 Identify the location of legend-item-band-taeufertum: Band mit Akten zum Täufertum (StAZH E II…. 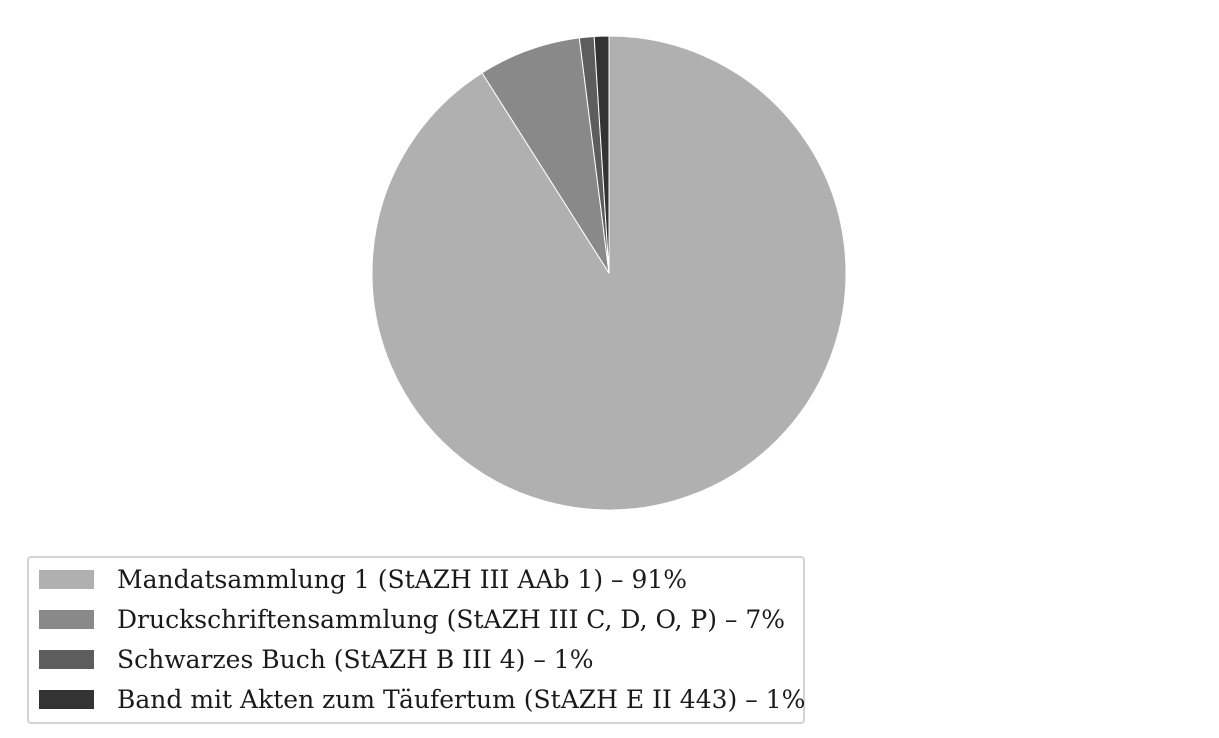
(422, 700).